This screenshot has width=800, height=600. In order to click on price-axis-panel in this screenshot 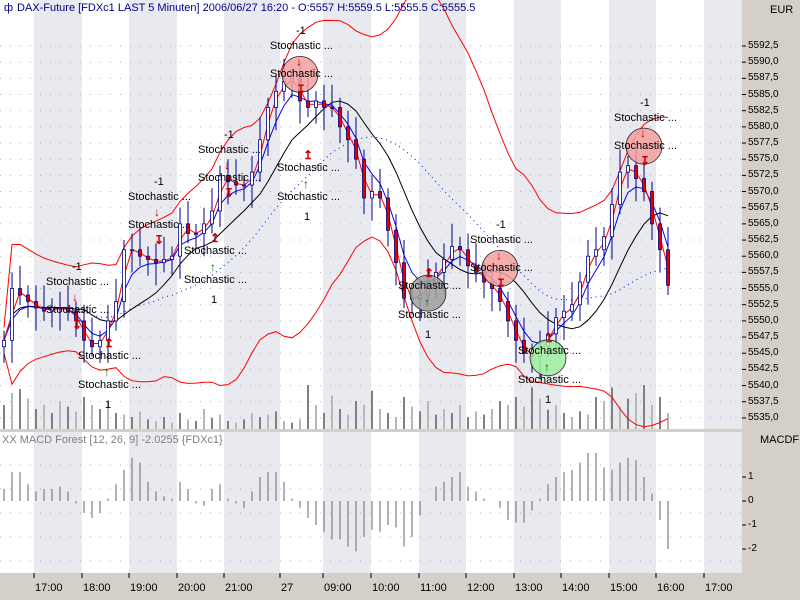, I will do `click(771, 300)`.